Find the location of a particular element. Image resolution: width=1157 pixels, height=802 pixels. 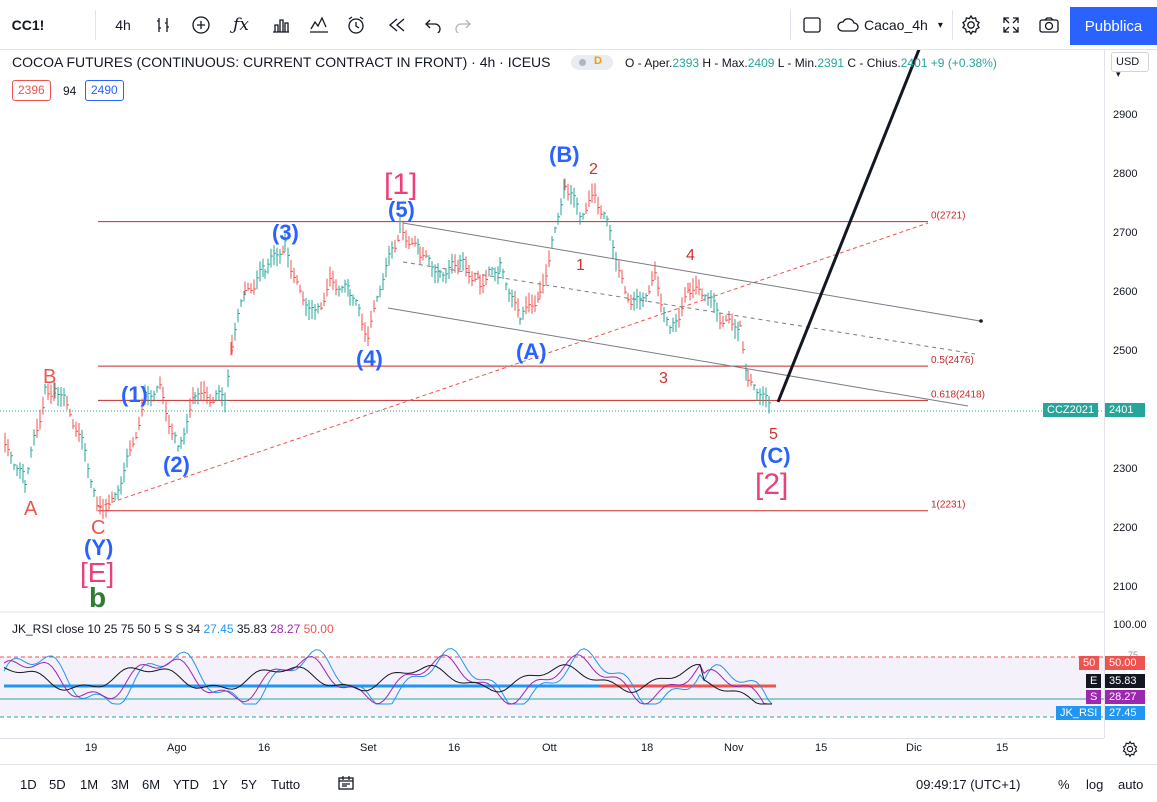

fullscreen-toggle-icon is located at coordinates (812, 25).